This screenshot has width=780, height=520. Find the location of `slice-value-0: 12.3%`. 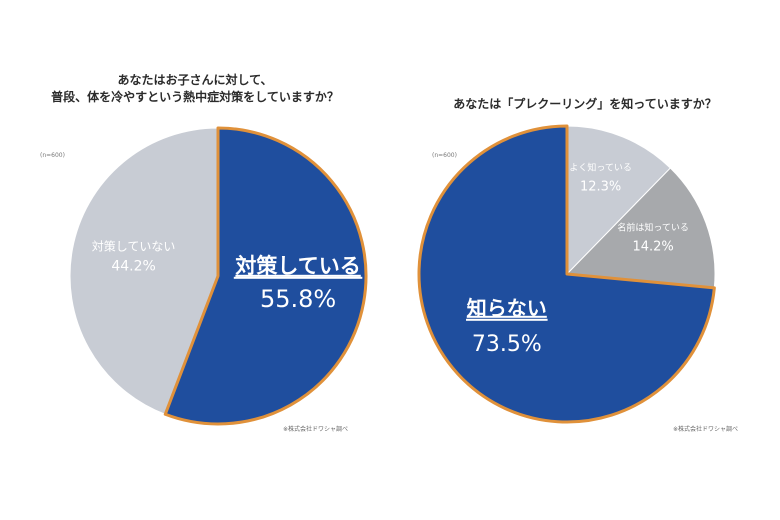

slice-value-0: 12.3% is located at coordinates (600, 186).